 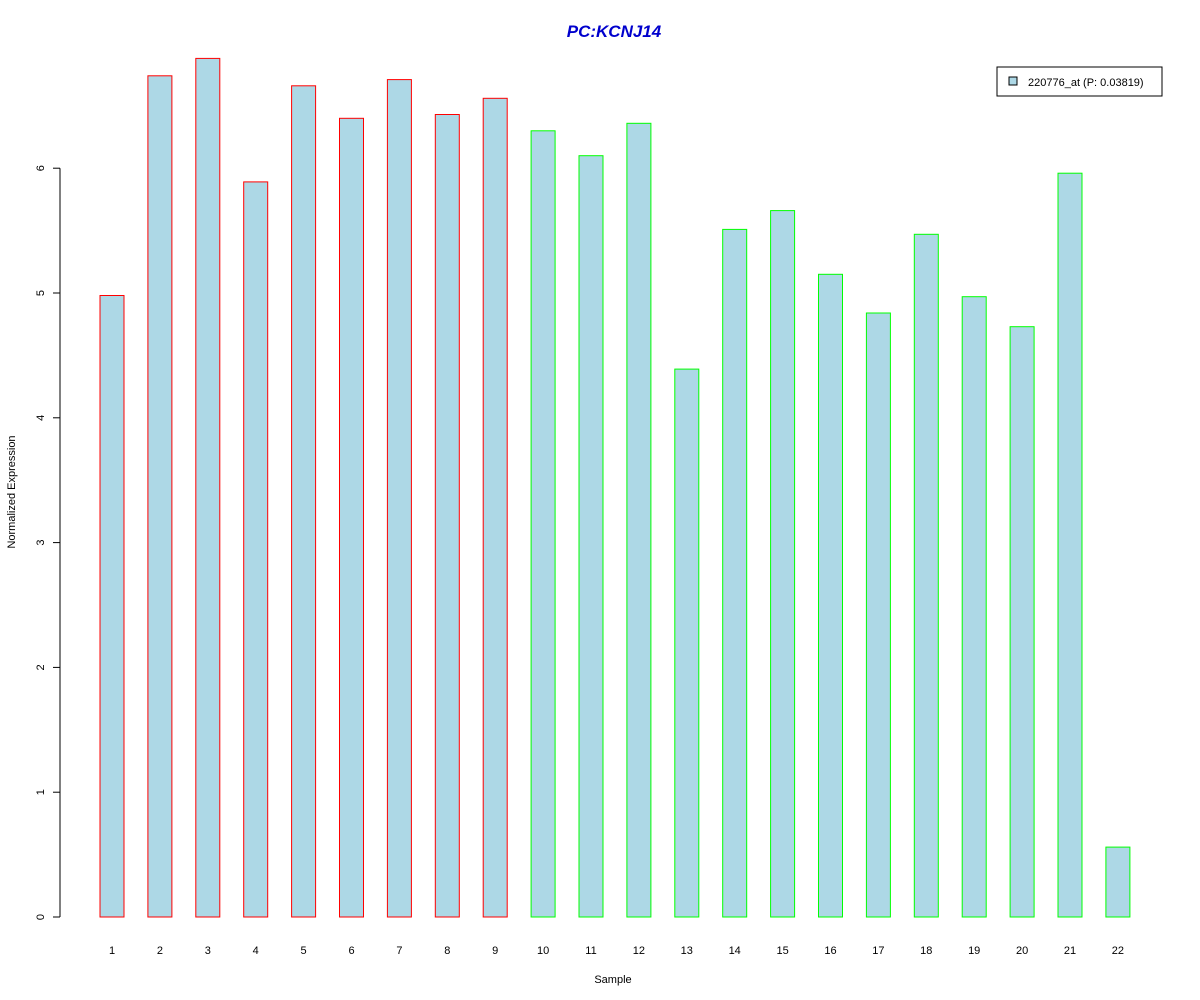 What do you see at coordinates (112, 951) in the screenshot?
I see `x-tick-label: 1` at bounding box center [112, 951].